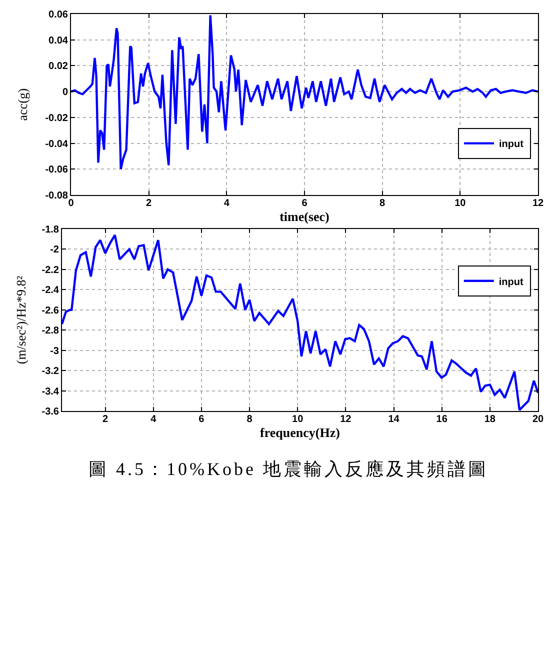 Image resolution: width=553 pixels, height=652 pixels. Describe the element at coordinates (442, 419) in the screenshot. I see `x-tick-label: 16` at that location.